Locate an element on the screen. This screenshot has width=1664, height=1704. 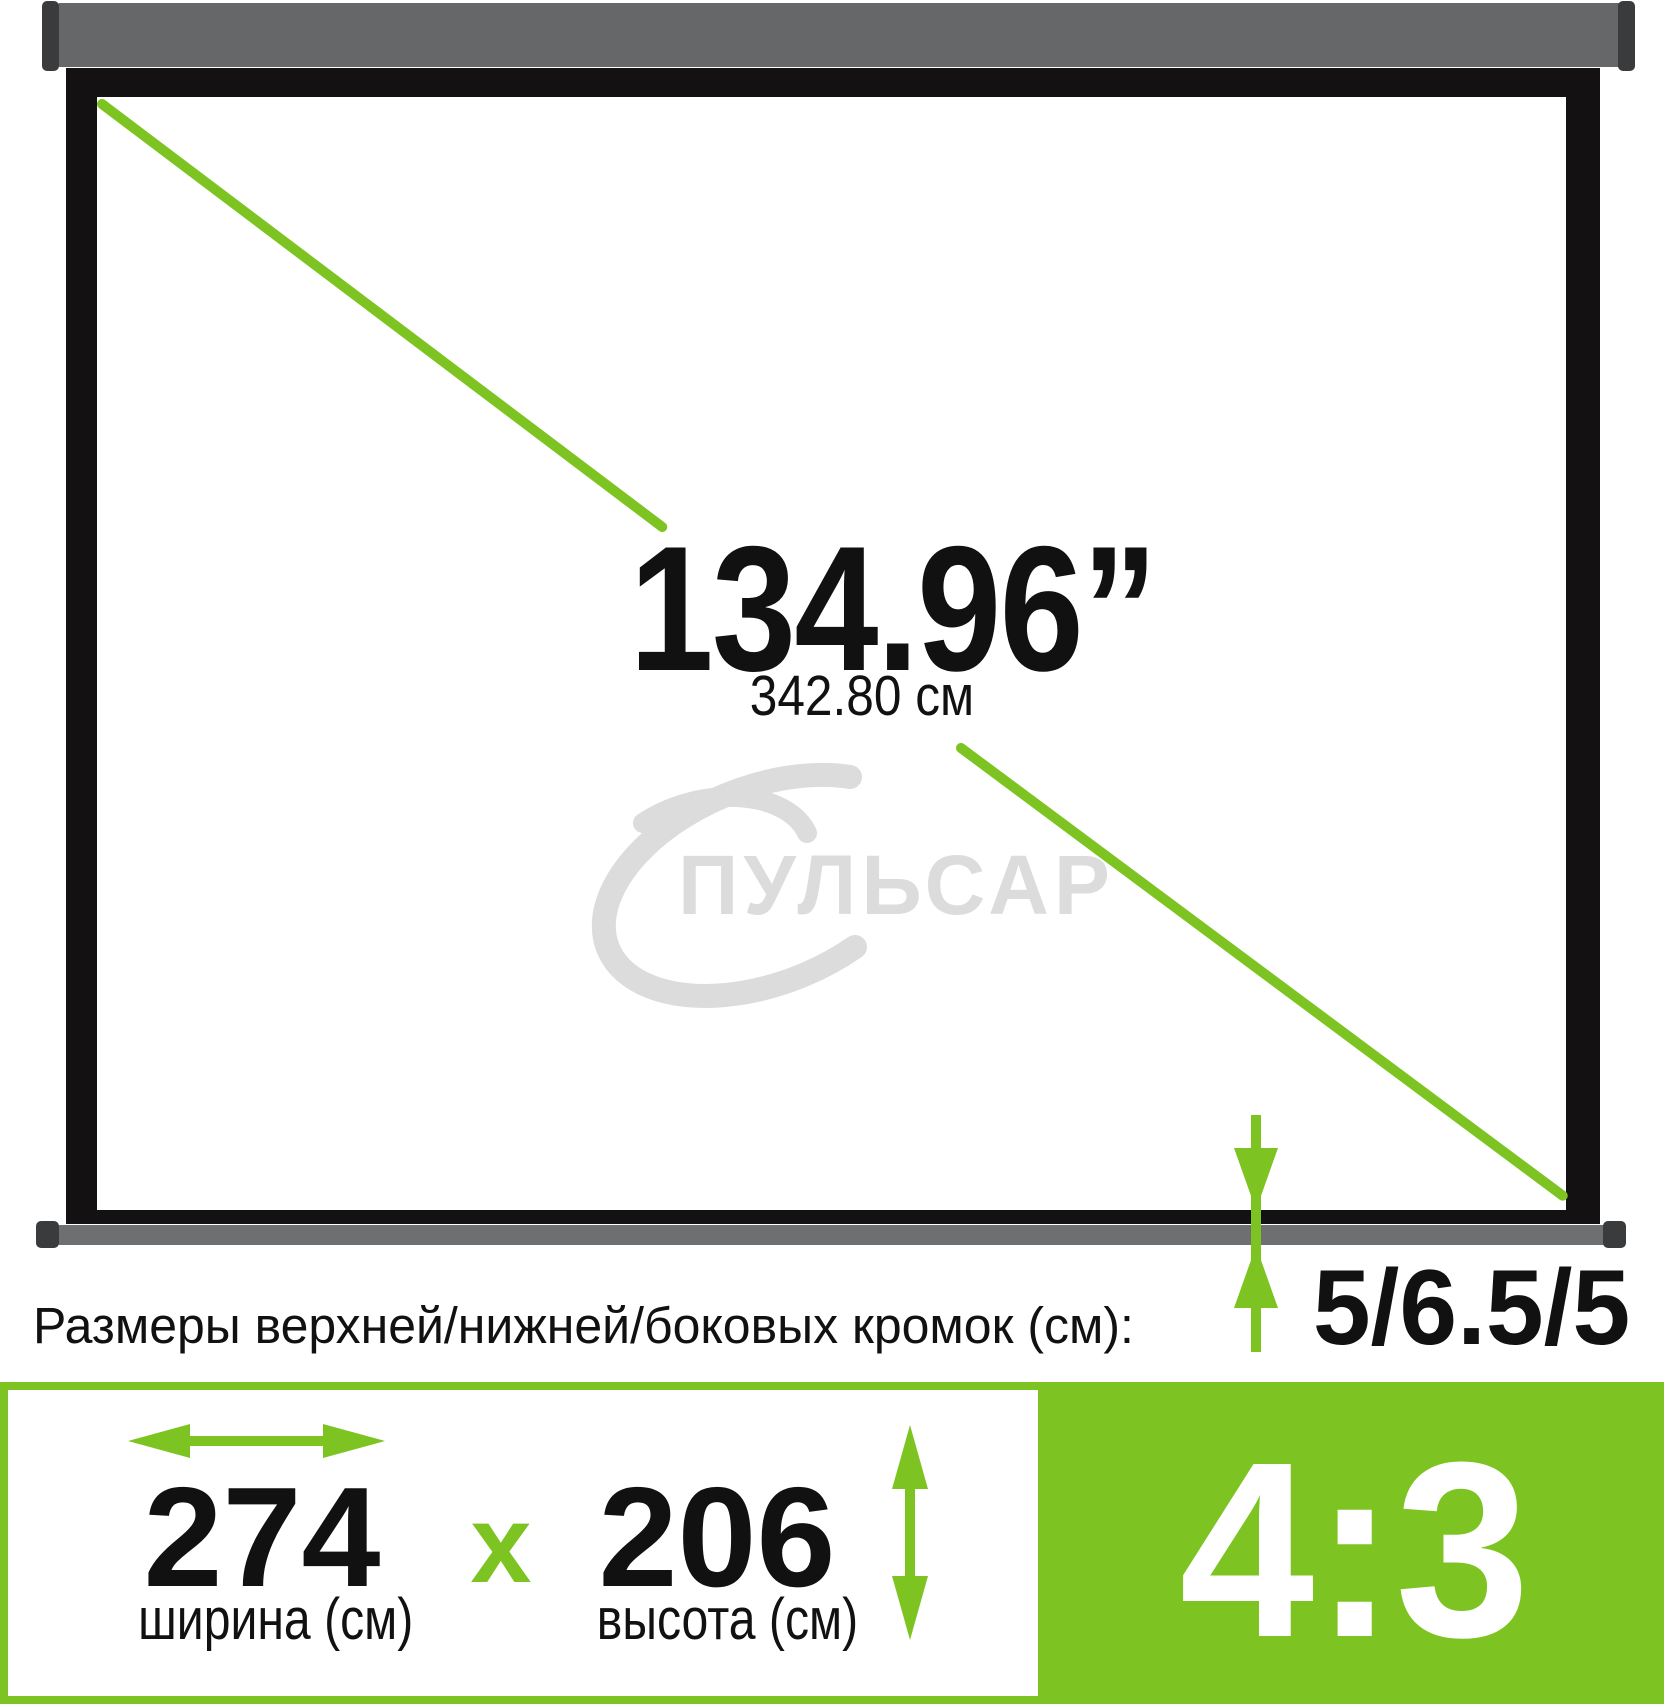
logo-swoosh-top is located at coordinates (725, 814).